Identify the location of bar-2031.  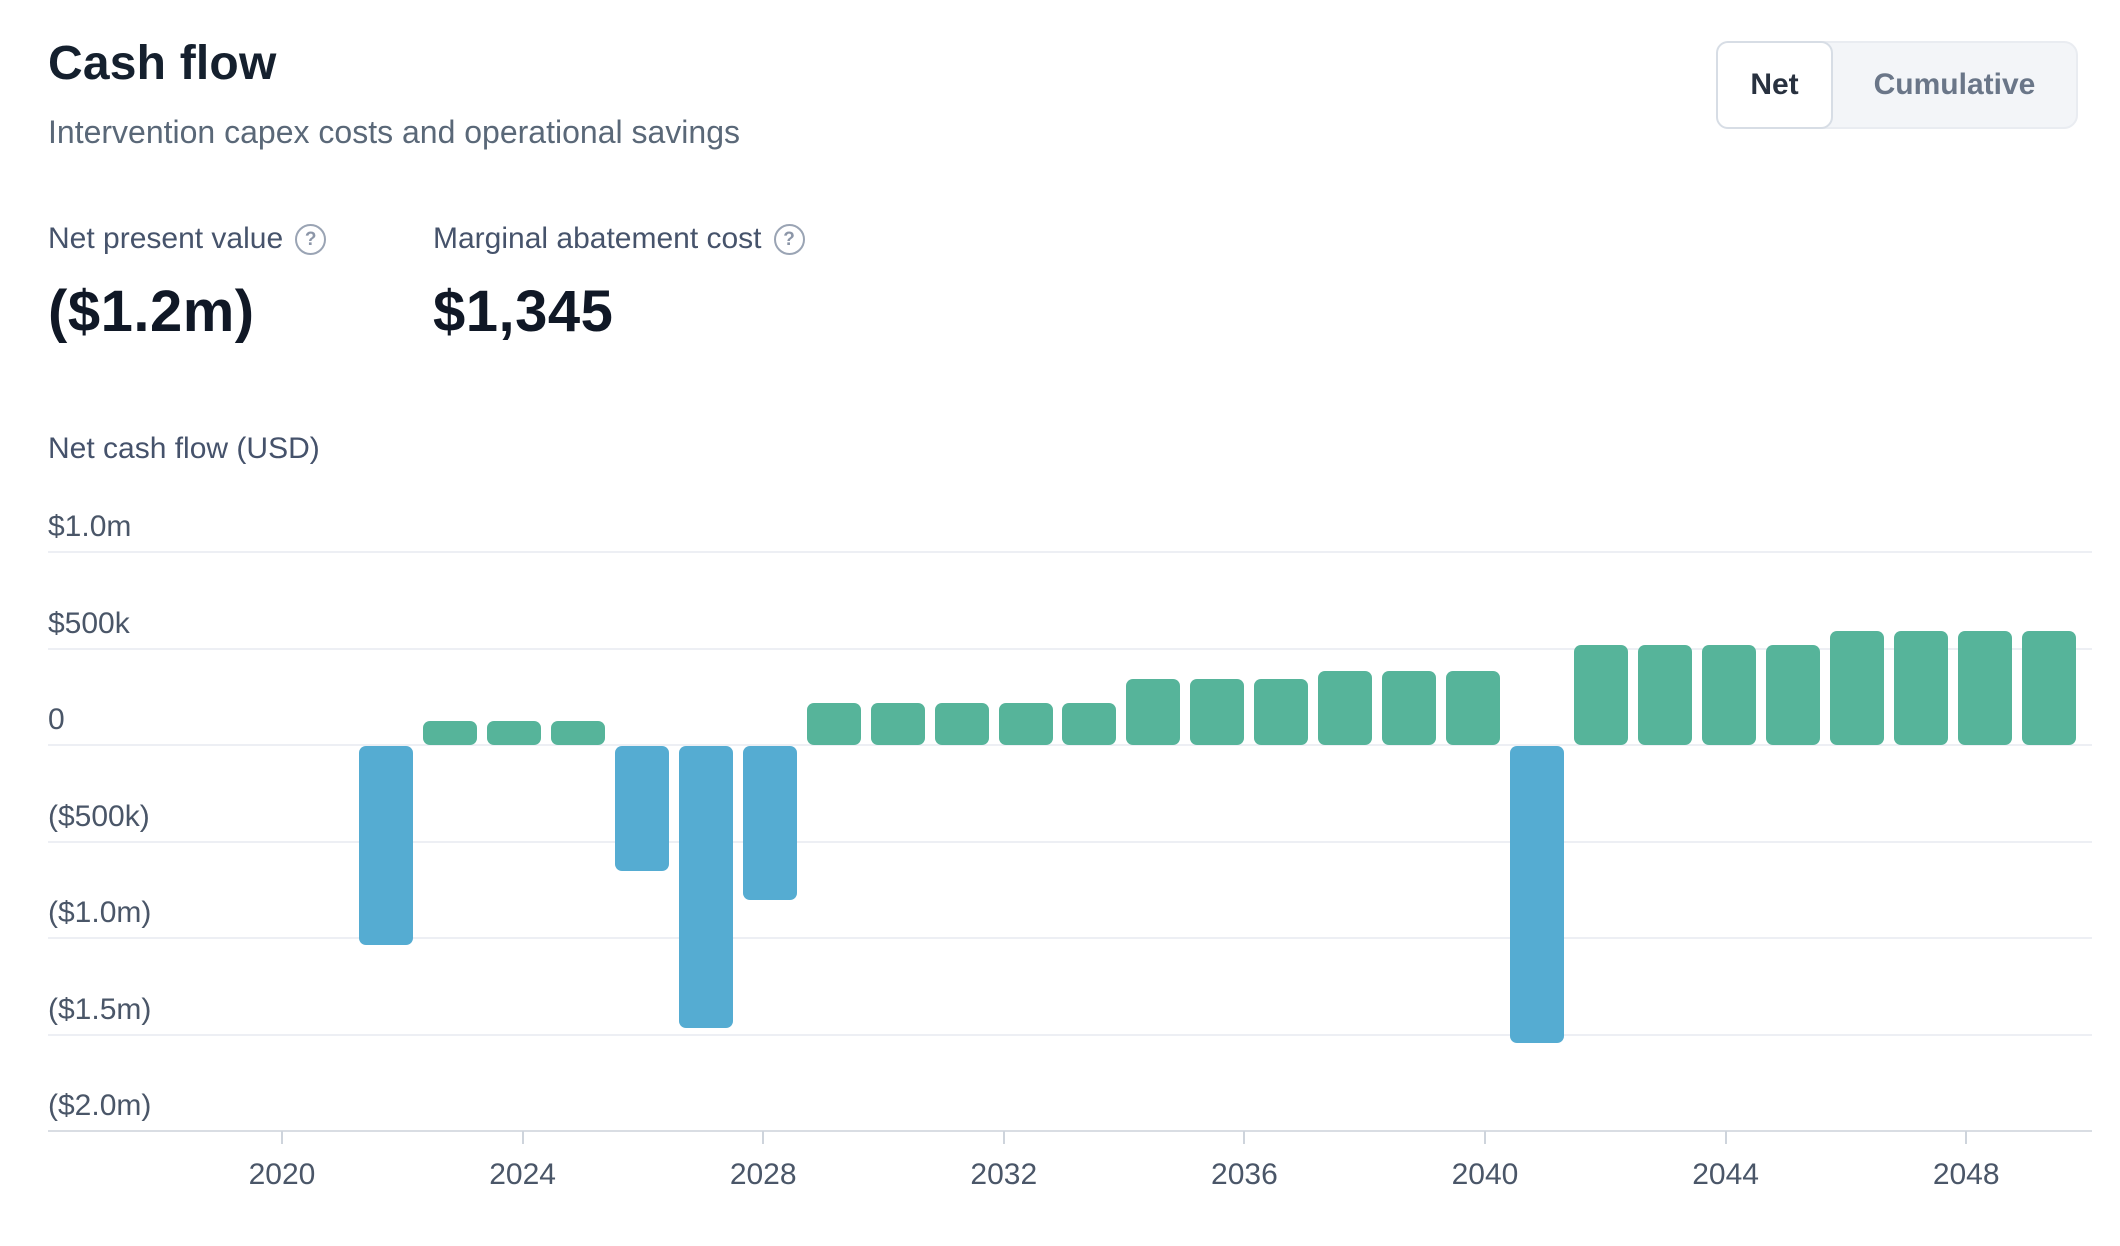
(897, 723).